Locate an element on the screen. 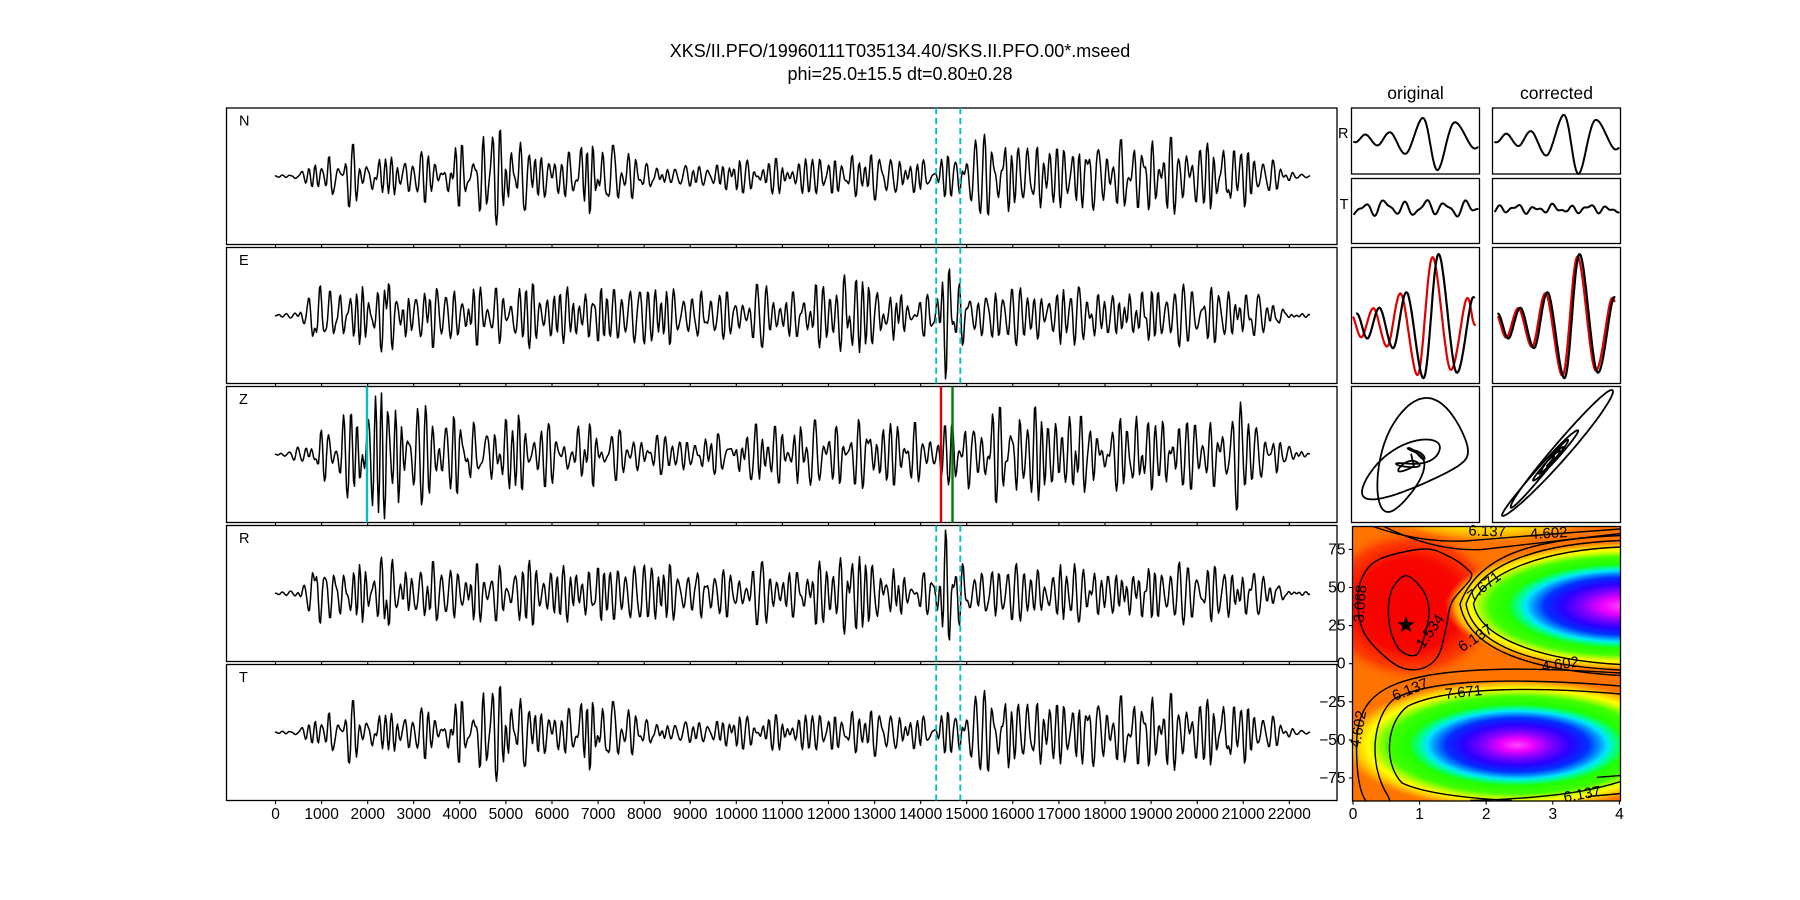 This screenshot has height=900, width=1800. svg-text: E is located at coordinates (244, 261).